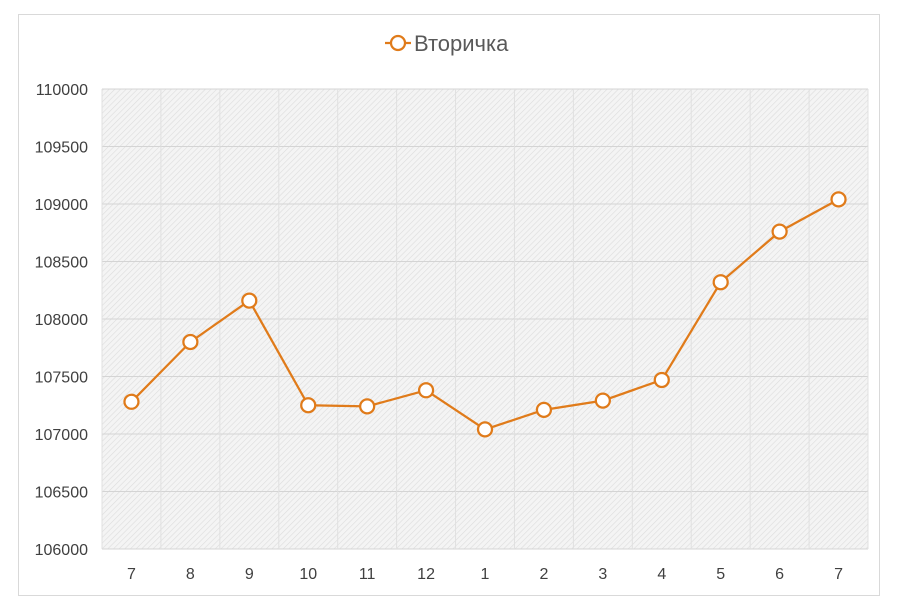 Image resolution: width=900 pixels, height=611 pixels. I want to click on legend: Вторичка, so click(447, 43).